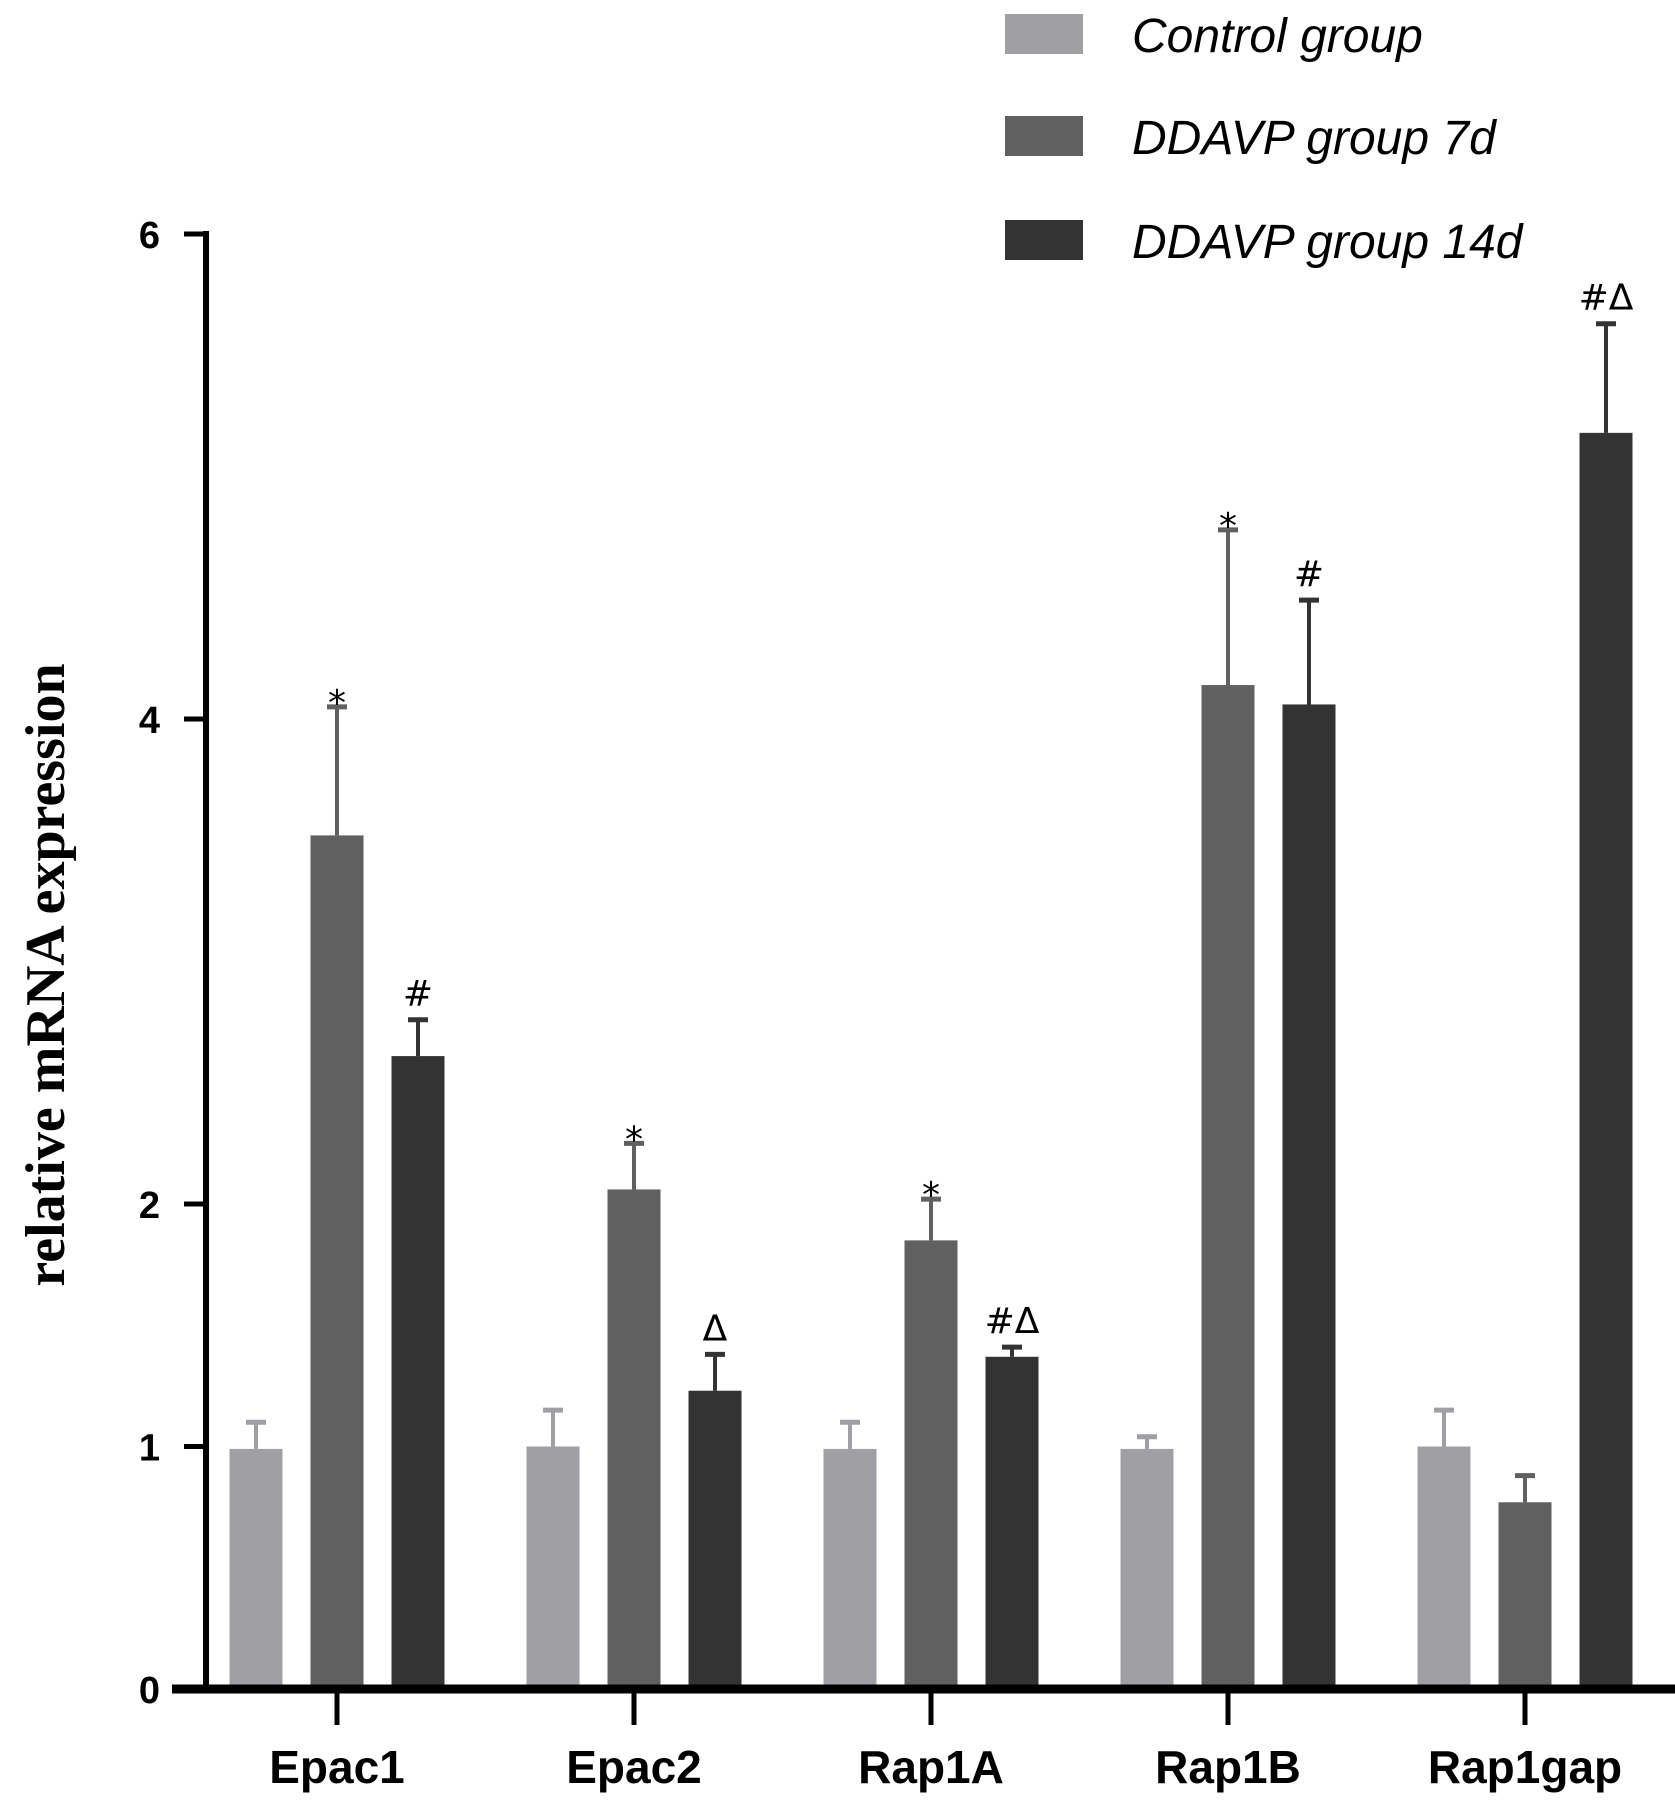 This screenshot has width=1675, height=1812. I want to click on x-tick-label: Rap1A, so click(931, 1767).